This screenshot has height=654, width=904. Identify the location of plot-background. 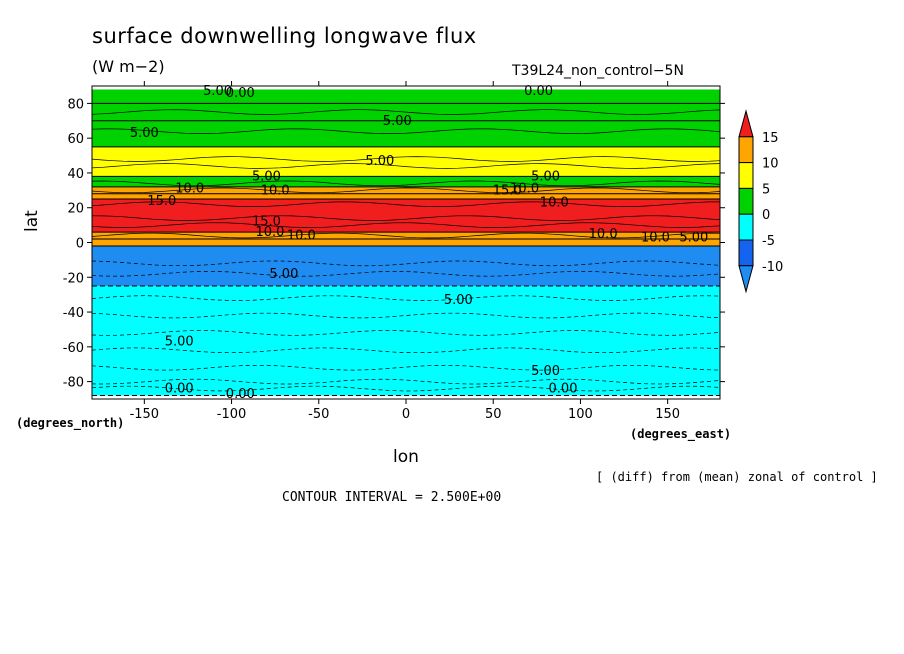
(406, 88).